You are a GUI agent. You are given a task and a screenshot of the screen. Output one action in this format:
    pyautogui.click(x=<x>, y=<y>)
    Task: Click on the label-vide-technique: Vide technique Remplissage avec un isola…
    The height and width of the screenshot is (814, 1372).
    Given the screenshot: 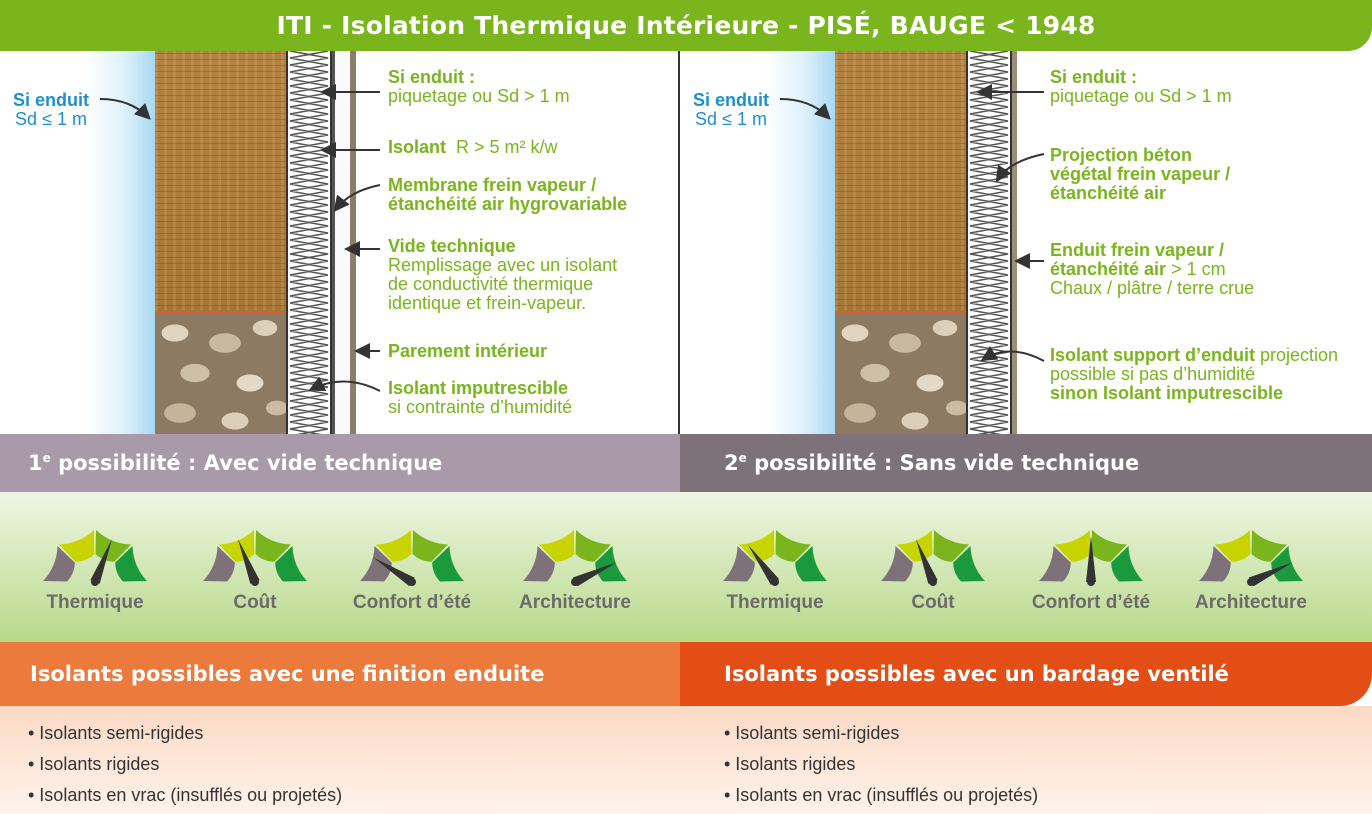 What is the action you would take?
    pyautogui.click(x=503, y=274)
    